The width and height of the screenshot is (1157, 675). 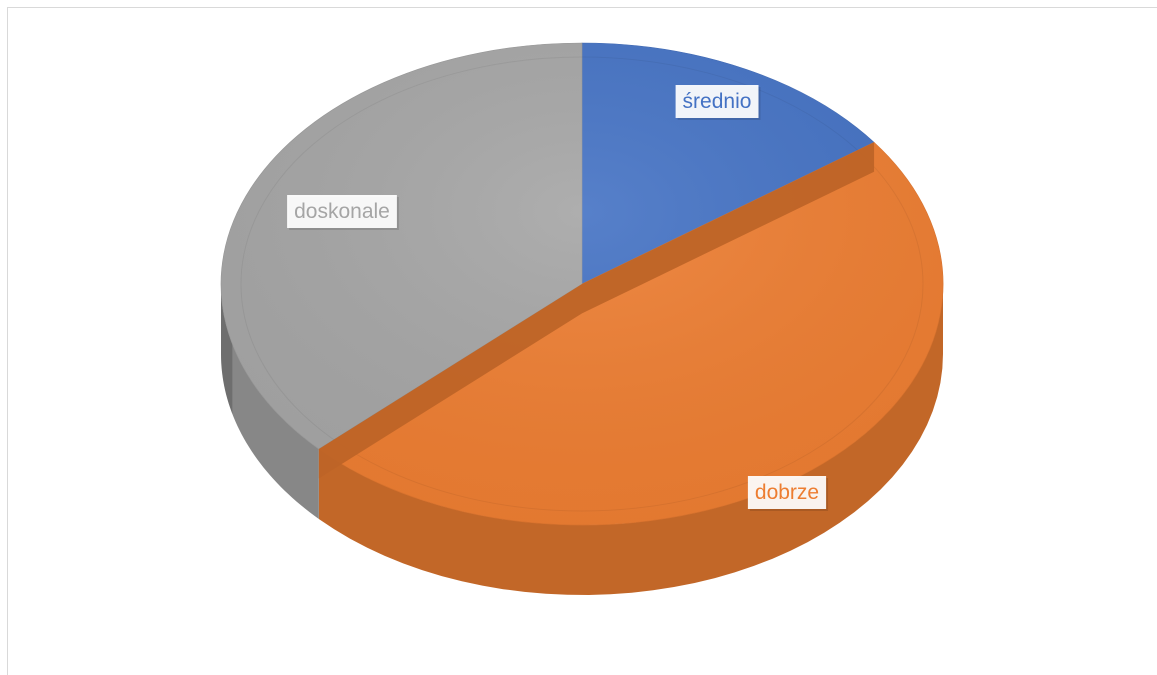 What do you see at coordinates (270, 401) in the screenshot?
I see `pie-side-doskonale` at bounding box center [270, 401].